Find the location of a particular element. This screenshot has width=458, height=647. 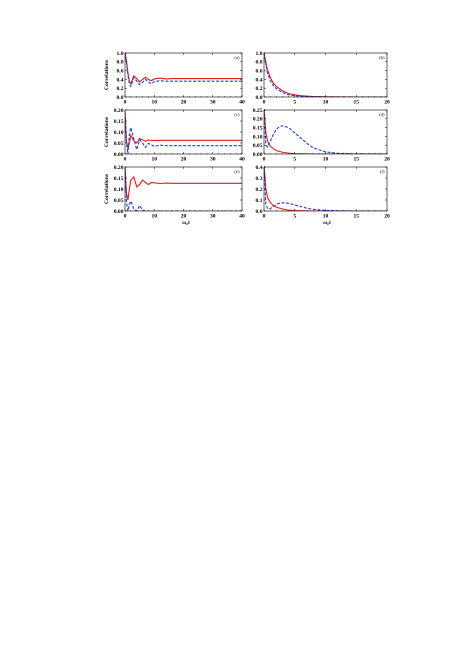

panel-b: 0 5 10 15 20 0.0 0.2 0.4 0.6 0.8 1.0 (b) is located at coordinates (323, 78).